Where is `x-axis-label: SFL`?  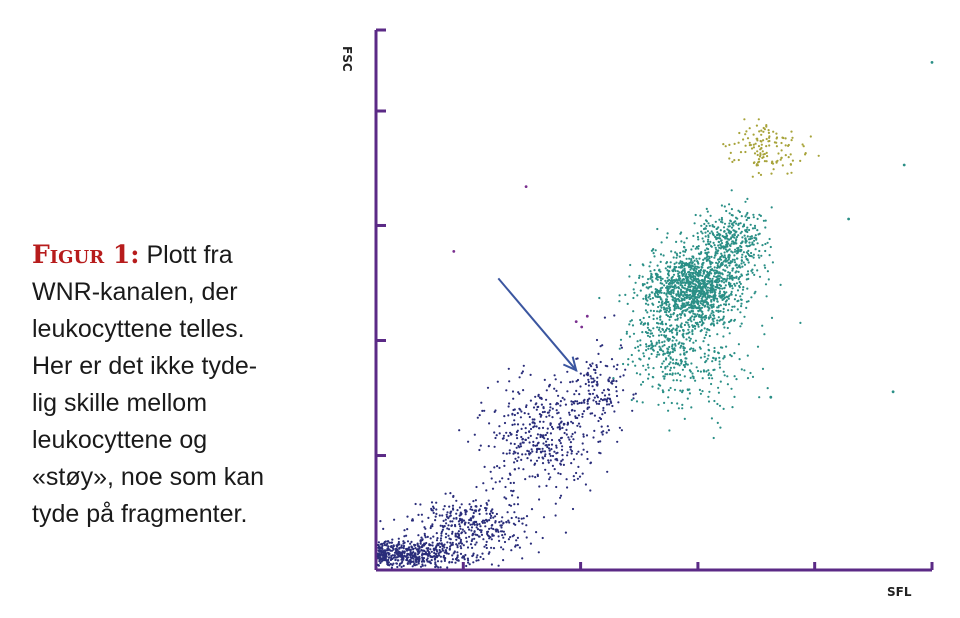
x-axis-label: SFL is located at coordinates (899, 592).